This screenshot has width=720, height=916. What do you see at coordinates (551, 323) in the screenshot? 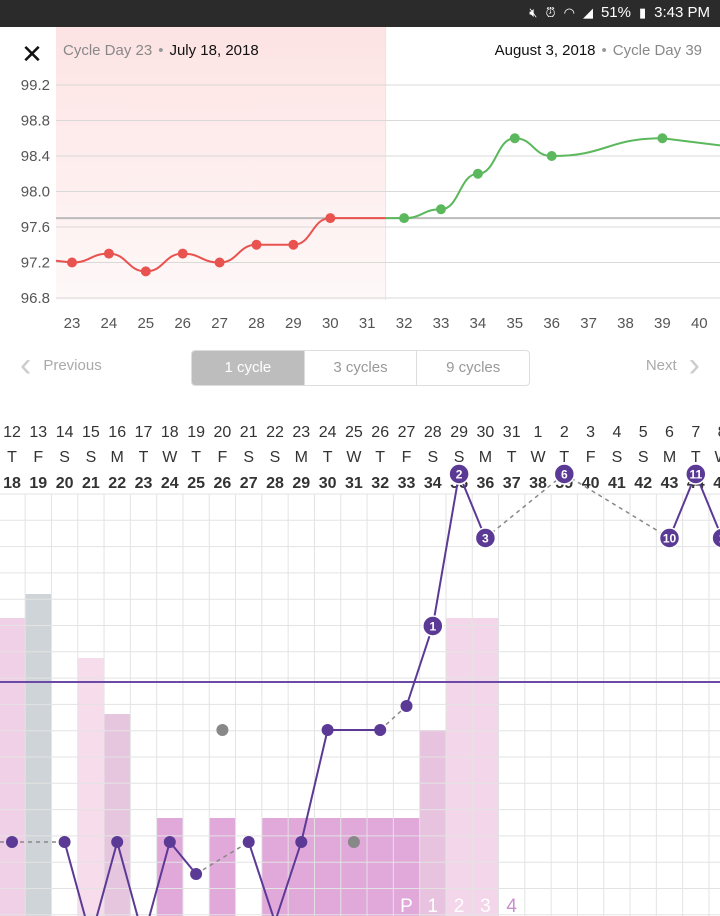
I see `x-tick-label: 36` at bounding box center [551, 323].